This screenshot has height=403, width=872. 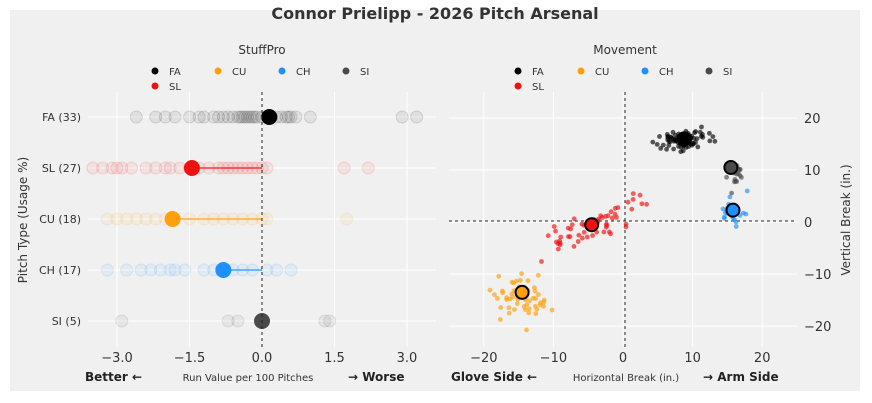 I want to click on stuffpro-mean-marker-cu, so click(x=172, y=219).